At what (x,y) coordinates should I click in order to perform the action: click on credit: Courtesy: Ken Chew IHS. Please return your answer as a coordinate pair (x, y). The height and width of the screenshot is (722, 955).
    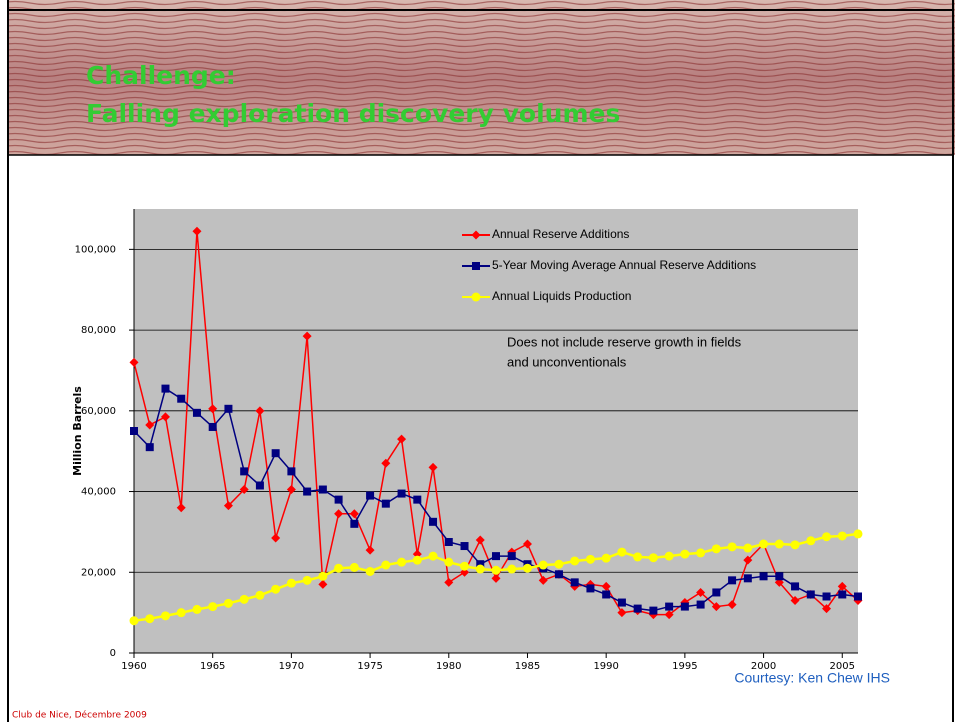
    Looking at the image, I should click on (812, 678).